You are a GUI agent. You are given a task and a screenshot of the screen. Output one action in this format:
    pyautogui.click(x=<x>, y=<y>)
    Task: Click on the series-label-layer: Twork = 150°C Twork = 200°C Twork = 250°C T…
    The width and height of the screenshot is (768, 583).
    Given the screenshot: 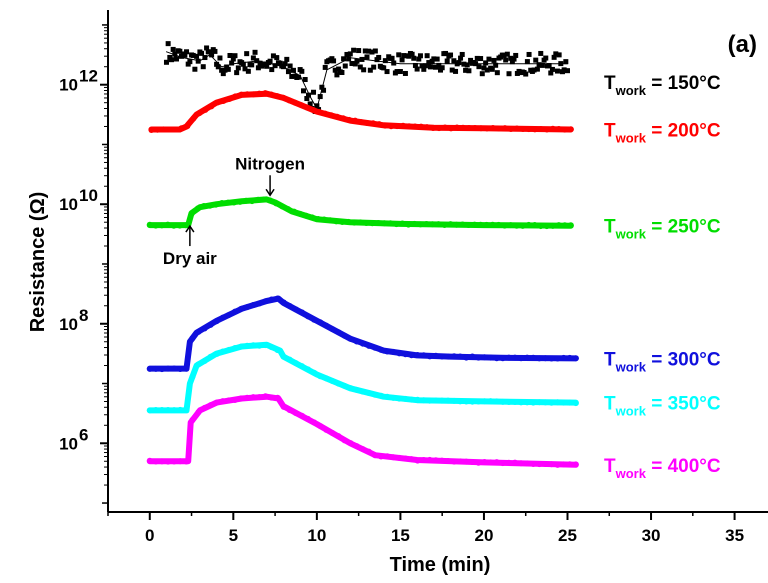 What is the action you would take?
    pyautogui.click(x=662, y=277)
    